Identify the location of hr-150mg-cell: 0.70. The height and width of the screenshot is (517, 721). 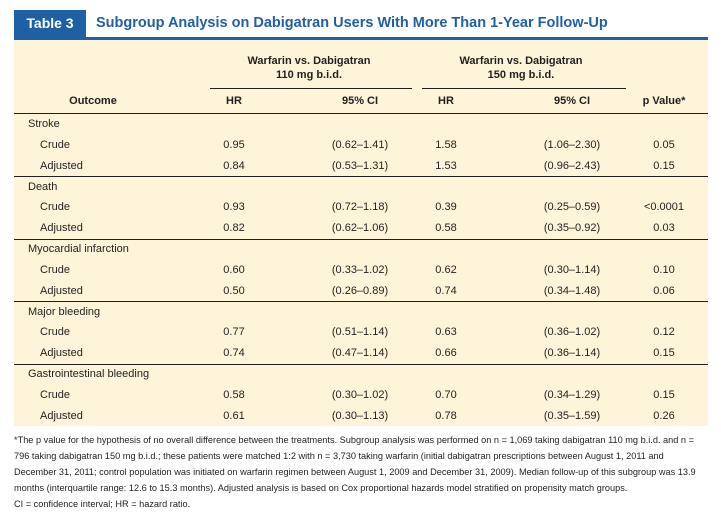
(446, 394).